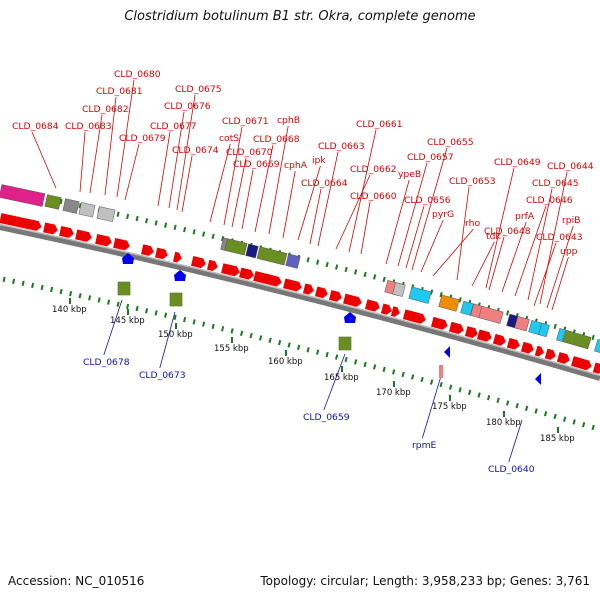  Describe the element at coordinates (472, 181) in the screenshot. I see `gene-label: CLD_0653` at that location.